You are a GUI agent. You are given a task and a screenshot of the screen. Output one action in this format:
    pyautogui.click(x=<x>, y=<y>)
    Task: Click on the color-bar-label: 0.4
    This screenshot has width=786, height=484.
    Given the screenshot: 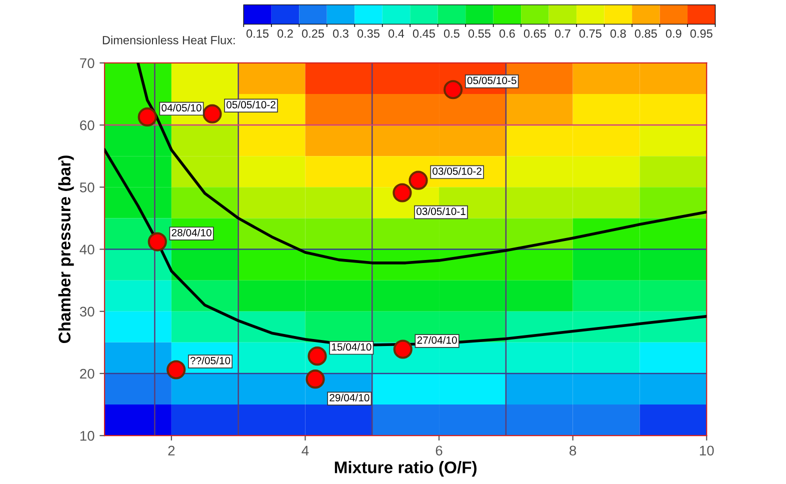 What is the action you would take?
    pyautogui.click(x=396, y=33)
    